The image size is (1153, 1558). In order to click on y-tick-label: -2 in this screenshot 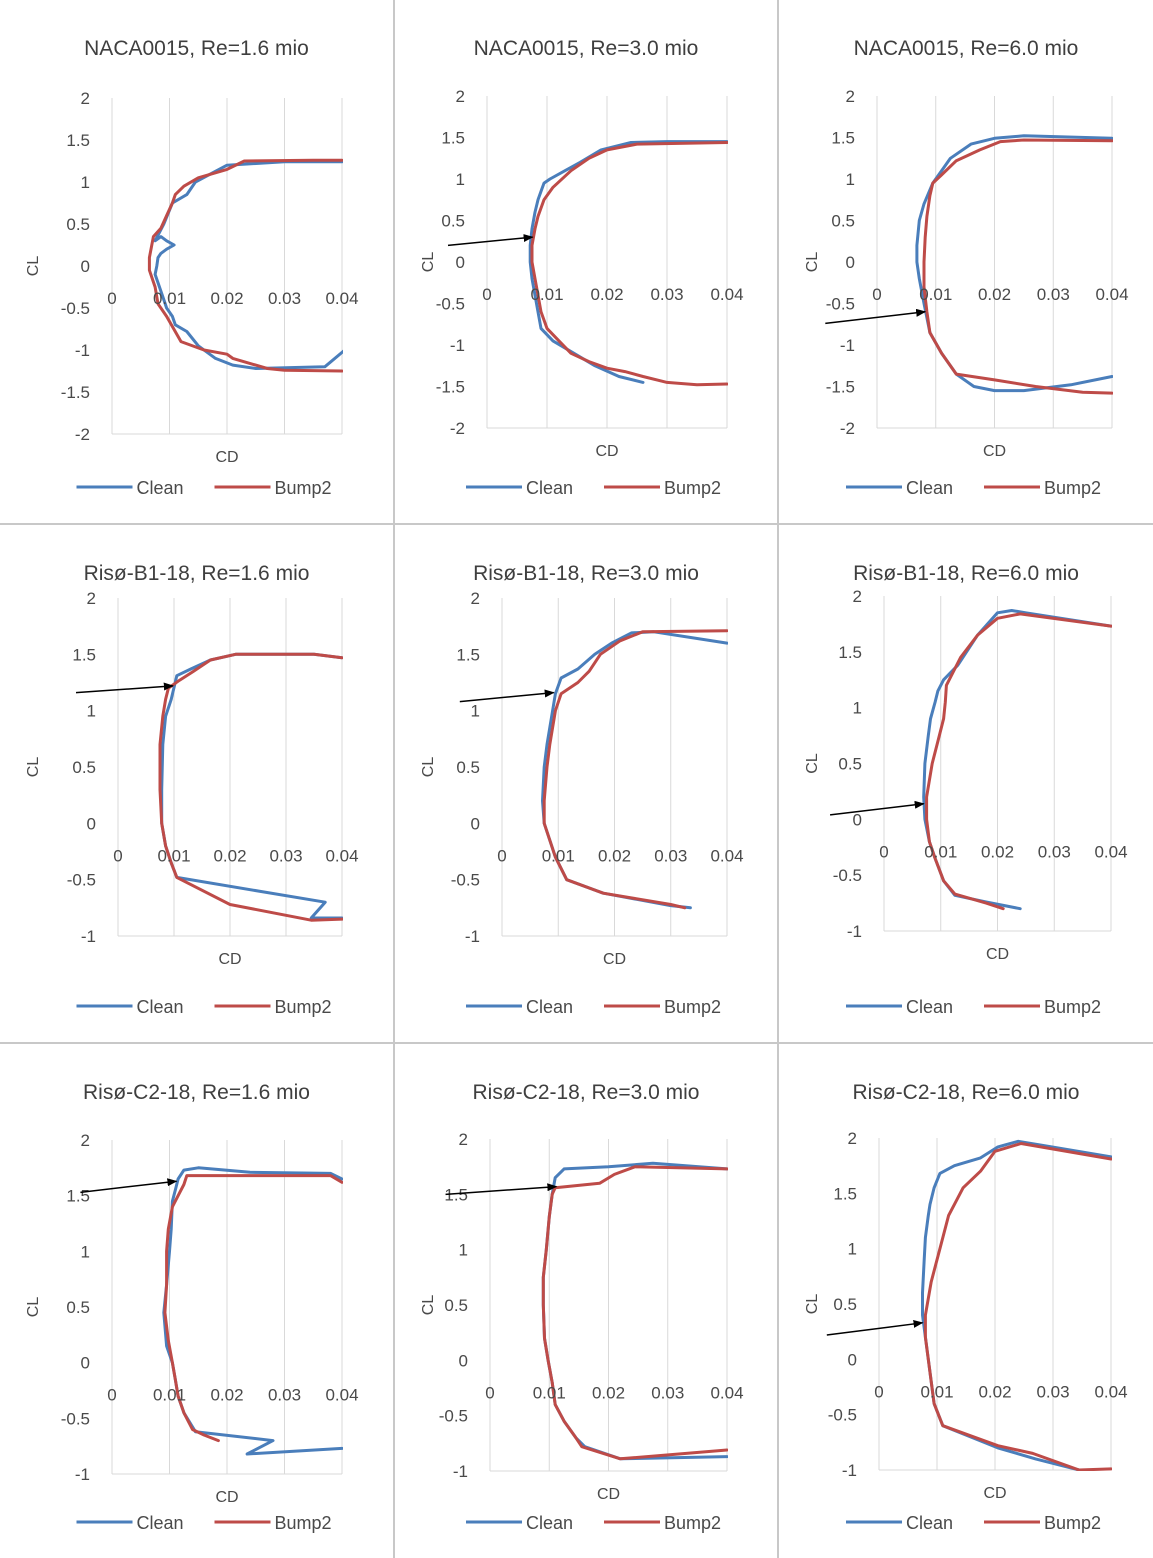, I will do `click(457, 428)`.